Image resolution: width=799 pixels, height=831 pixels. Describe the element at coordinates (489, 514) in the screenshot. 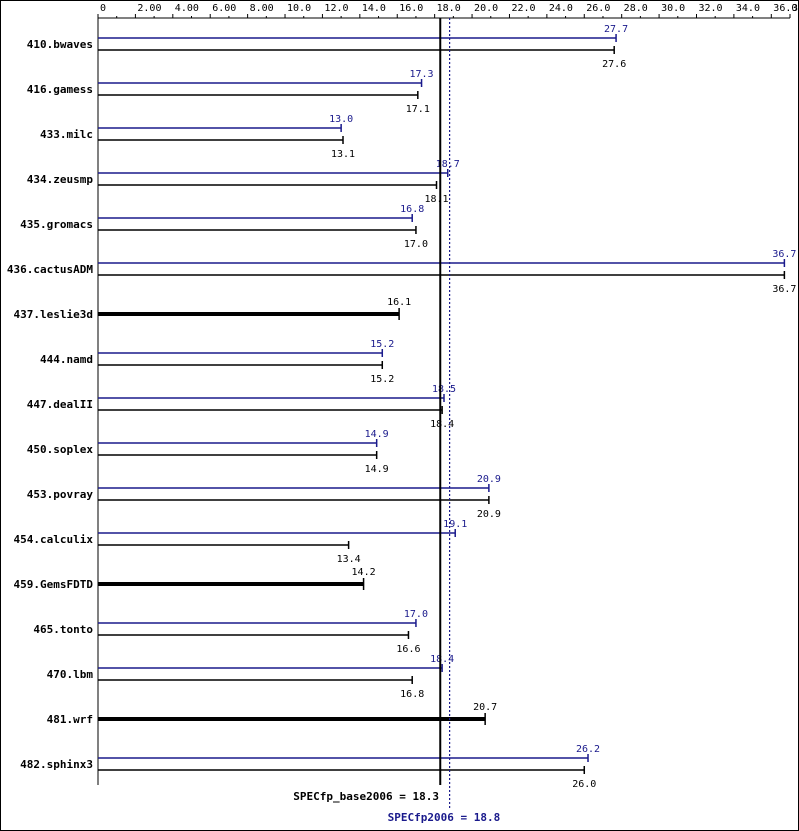

I see `base-value-label: 20.9` at that location.